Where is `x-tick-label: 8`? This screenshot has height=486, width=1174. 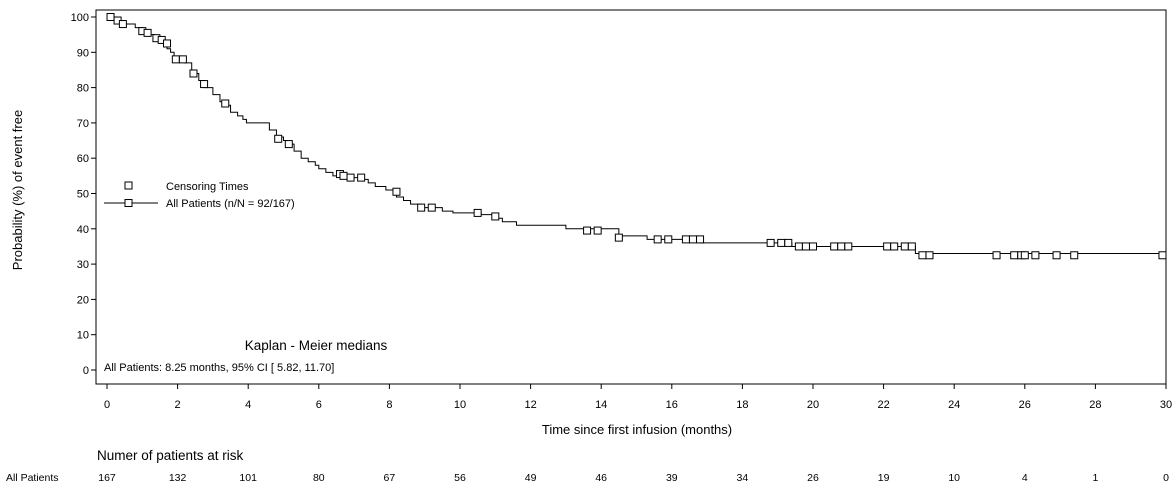 x-tick-label: 8 is located at coordinates (389, 405).